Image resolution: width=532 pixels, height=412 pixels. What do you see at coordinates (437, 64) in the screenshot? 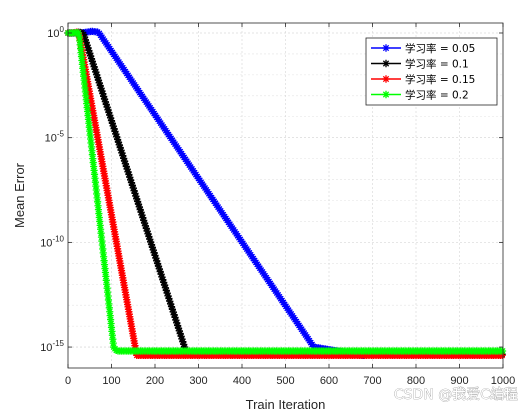
I see `legend-label: 学习率 = 0.1` at bounding box center [437, 64].